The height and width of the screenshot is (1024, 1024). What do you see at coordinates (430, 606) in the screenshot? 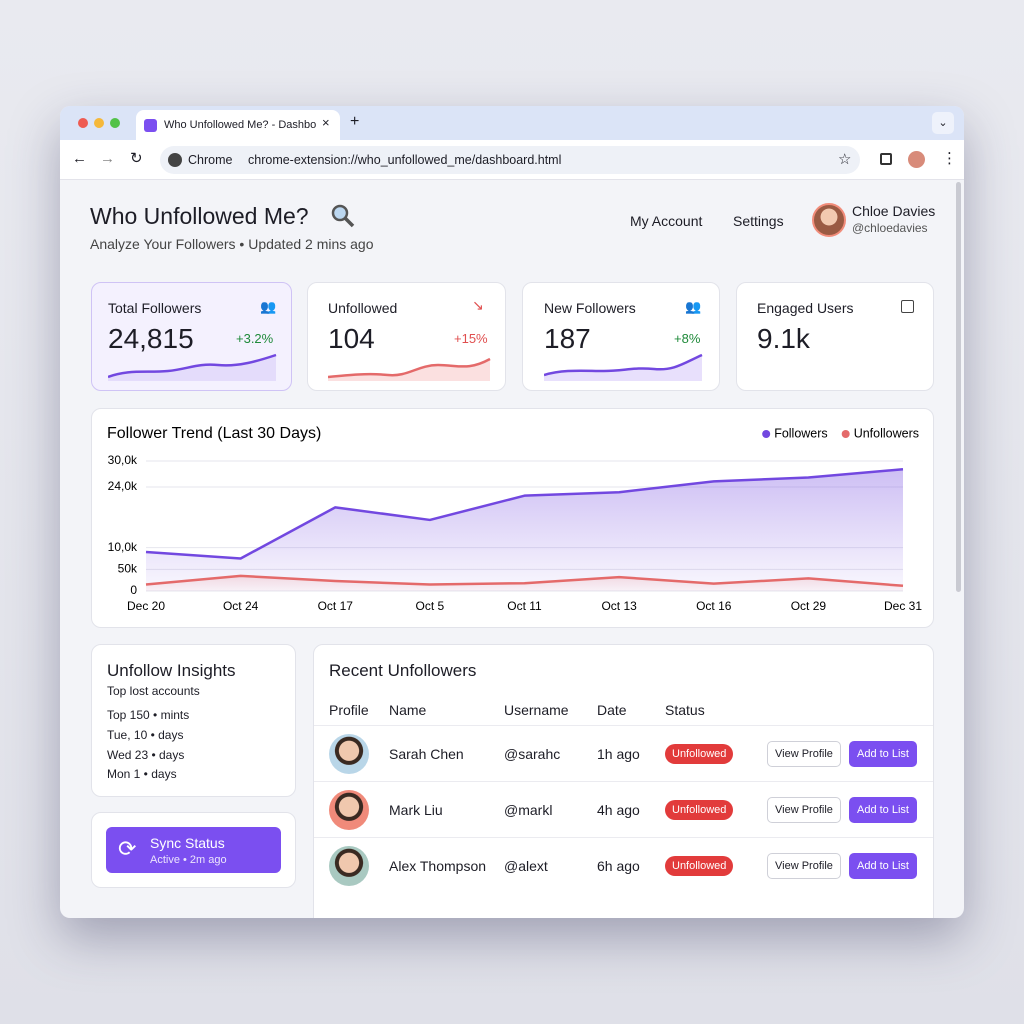
I see `x-tick-label: Oct 5` at bounding box center [430, 606].